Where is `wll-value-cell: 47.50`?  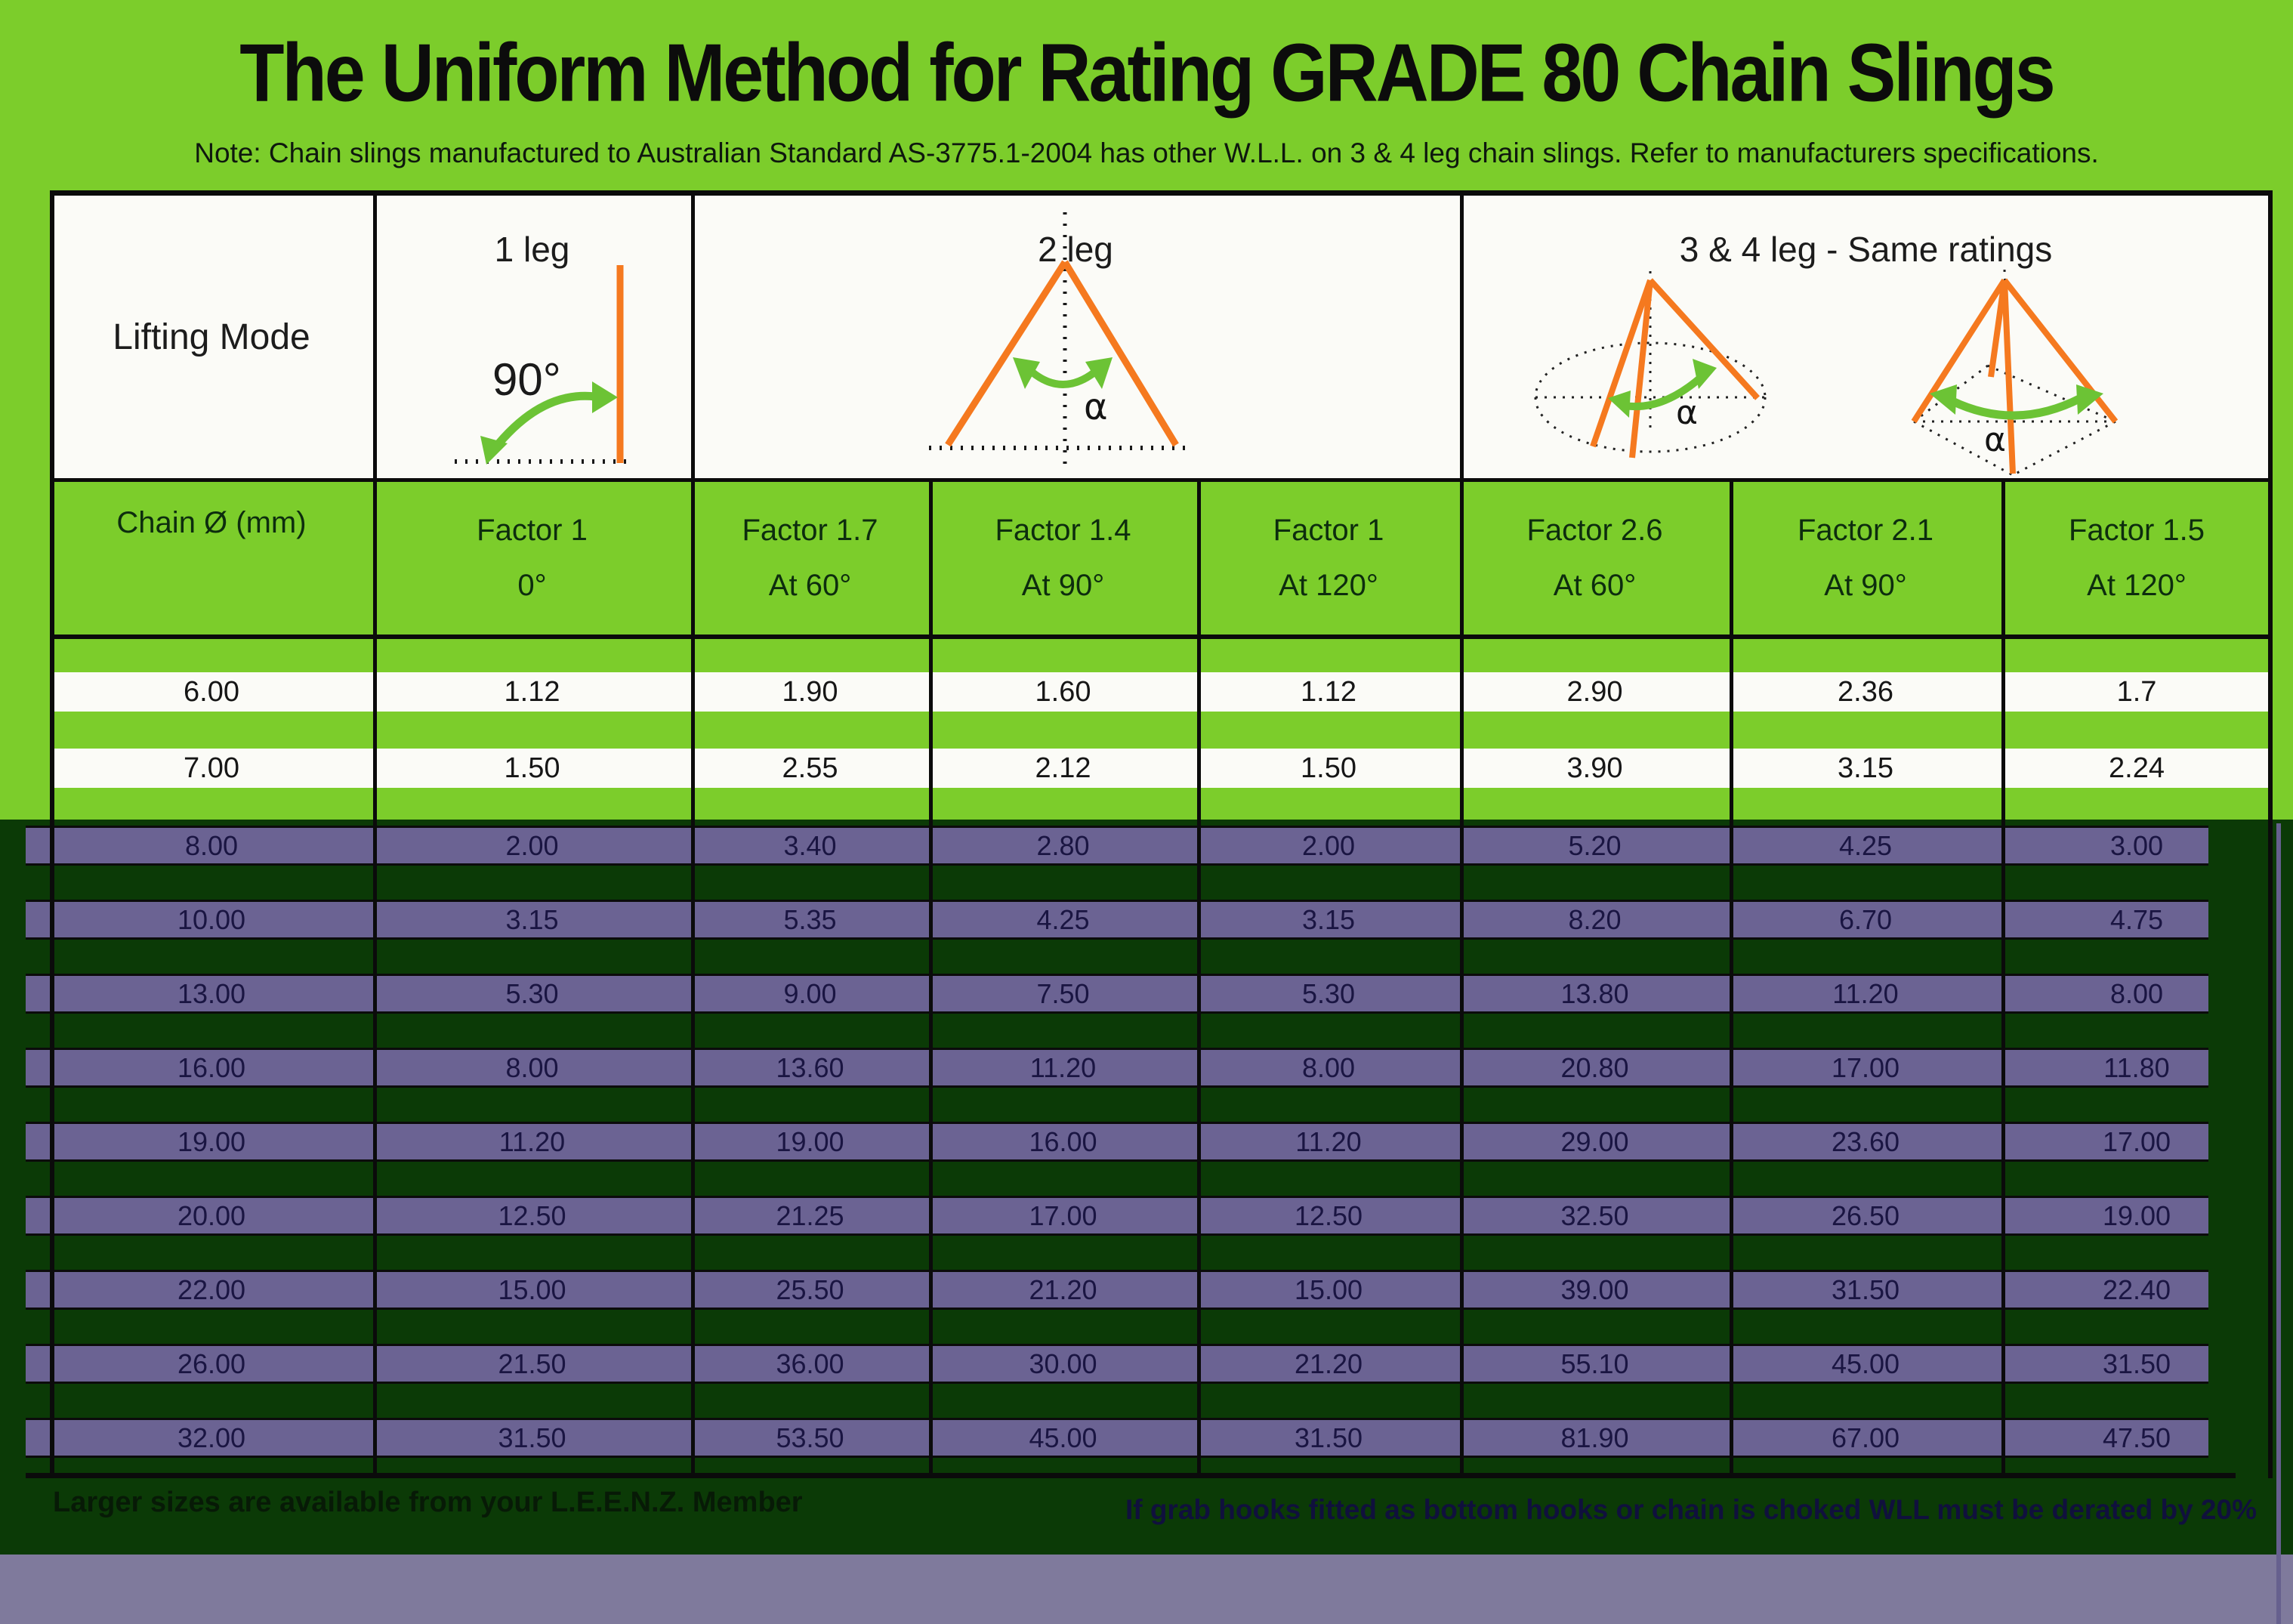 wll-value-cell: 47.50 is located at coordinates (2136, 1437).